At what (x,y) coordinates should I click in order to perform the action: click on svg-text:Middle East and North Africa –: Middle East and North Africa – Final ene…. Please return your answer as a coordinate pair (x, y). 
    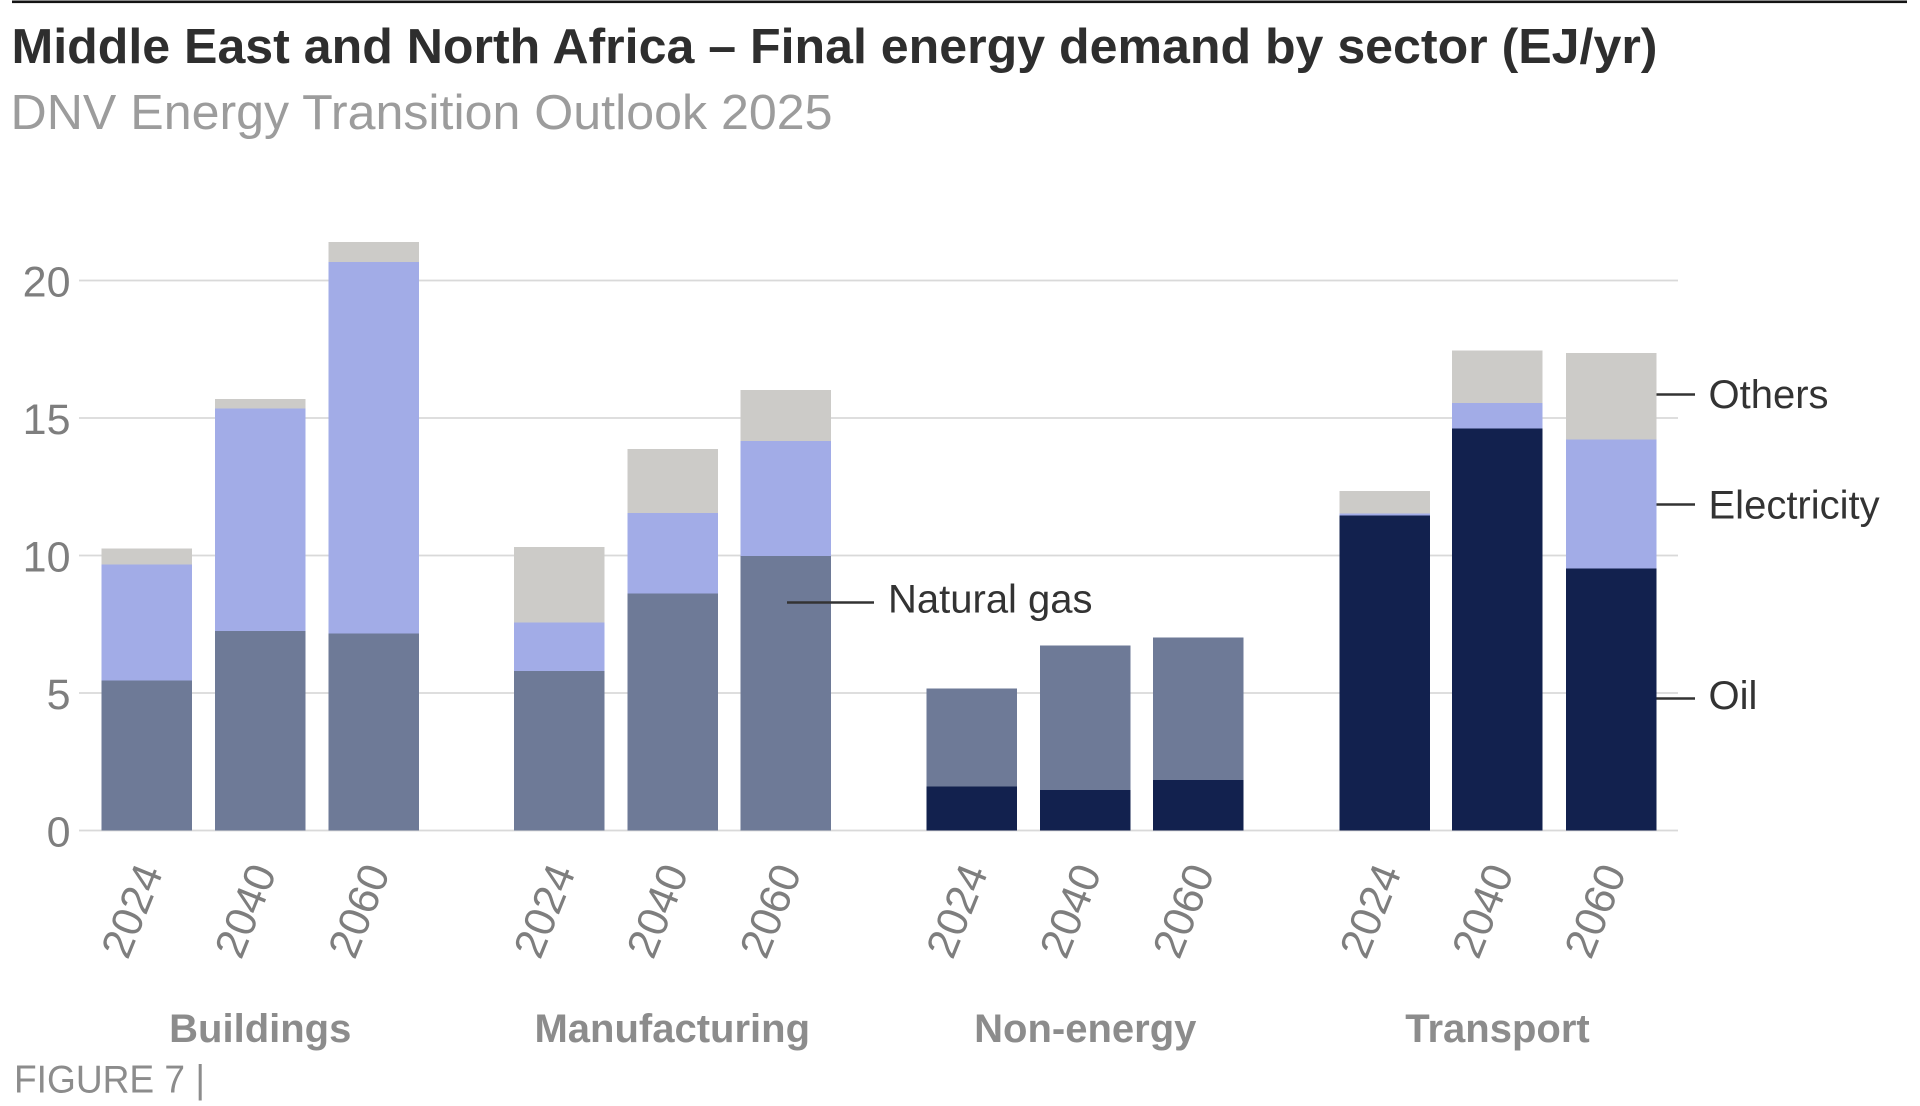
    Looking at the image, I should click on (835, 47).